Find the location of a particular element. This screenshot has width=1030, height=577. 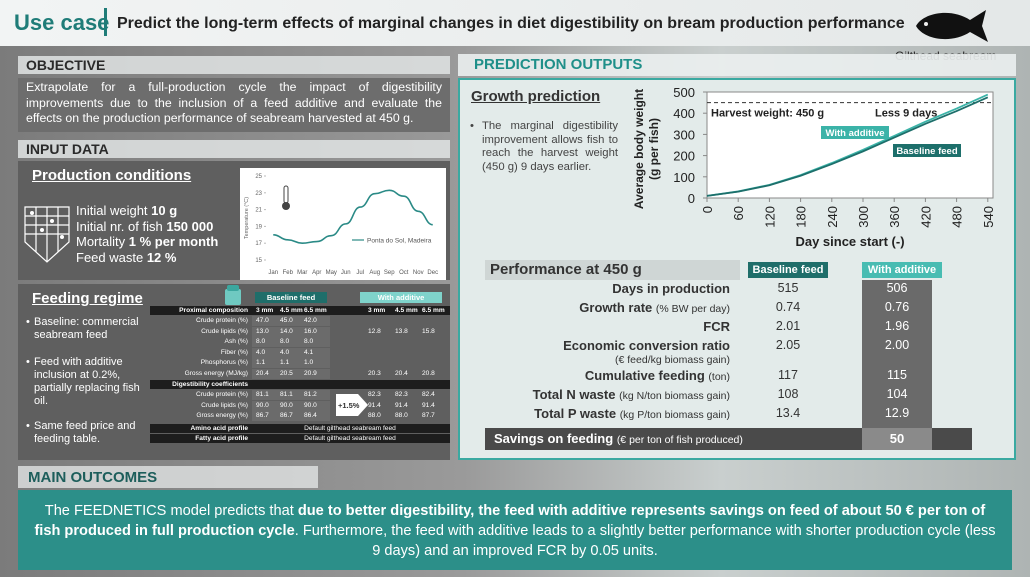

bullet-text: Same feed price and feeding table. is located at coordinates (85, 432).